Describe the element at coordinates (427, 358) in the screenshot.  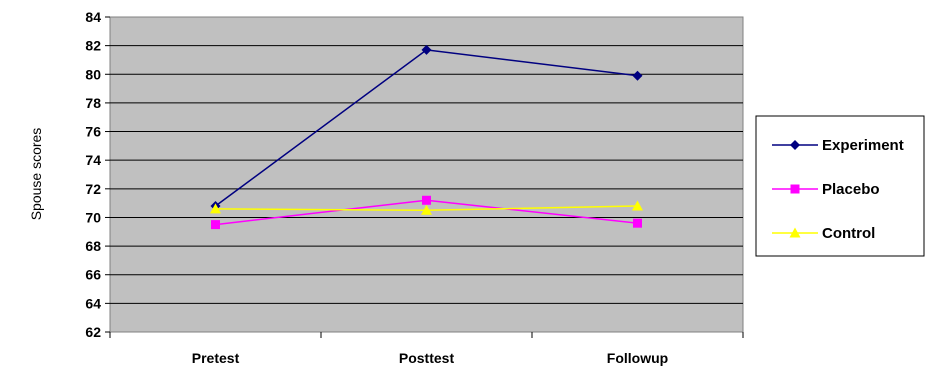
I see `x-tick-label: Posttest` at that location.